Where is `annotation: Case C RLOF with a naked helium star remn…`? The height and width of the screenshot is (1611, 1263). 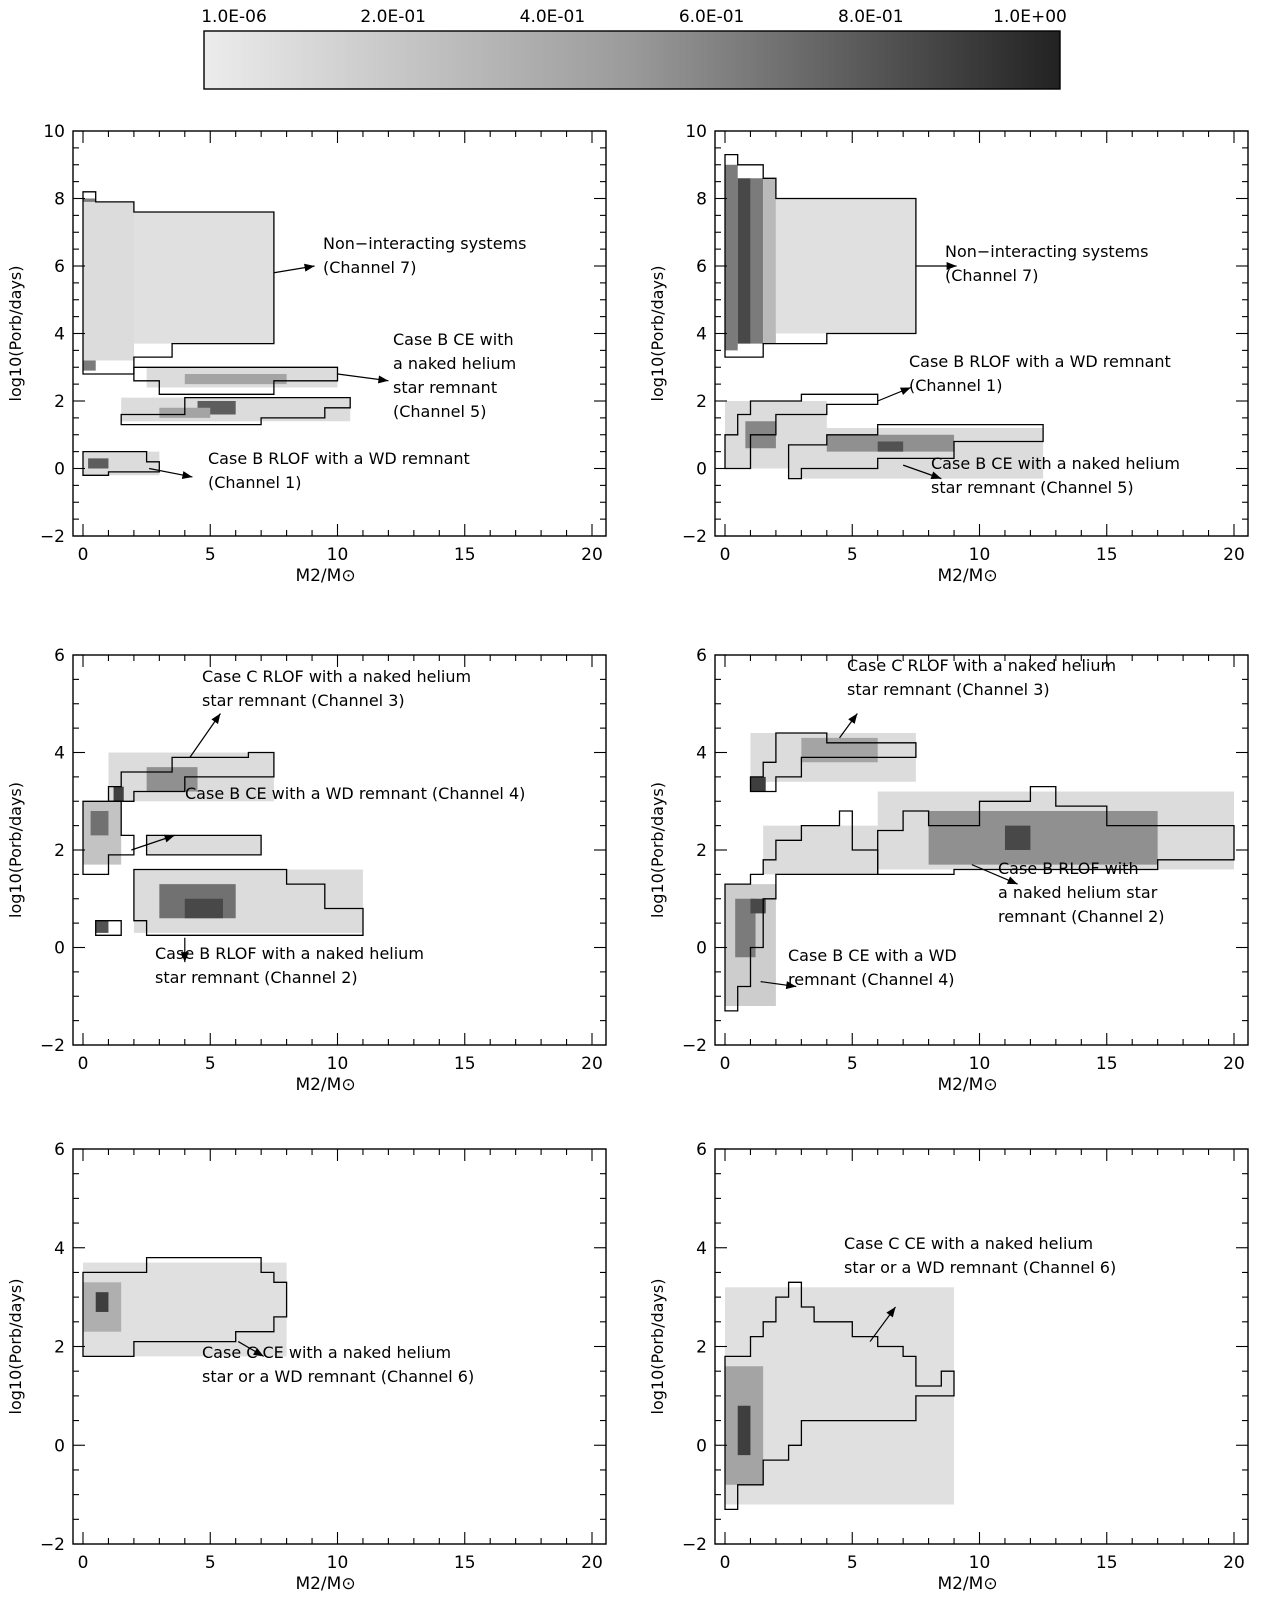
annotation: Case C RLOF with a naked helium star remn… is located at coordinates (977, 697).